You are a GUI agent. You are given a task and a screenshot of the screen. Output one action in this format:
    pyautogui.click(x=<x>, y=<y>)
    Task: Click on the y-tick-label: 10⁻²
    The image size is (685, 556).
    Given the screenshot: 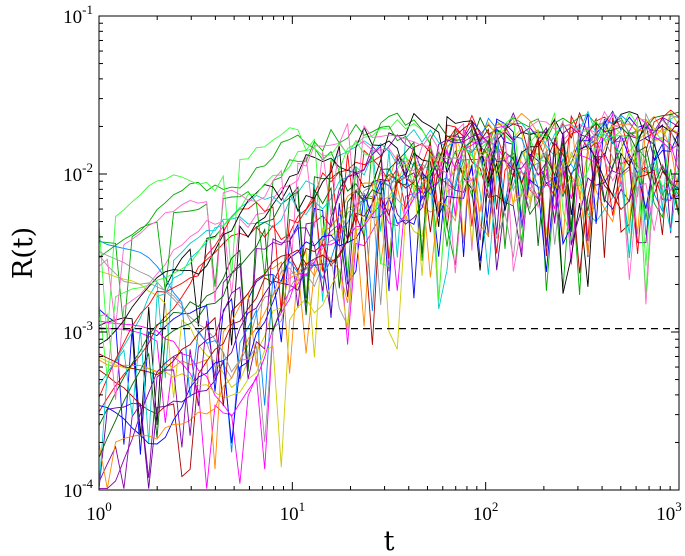 What is the action you would take?
    pyautogui.click(x=78, y=173)
    